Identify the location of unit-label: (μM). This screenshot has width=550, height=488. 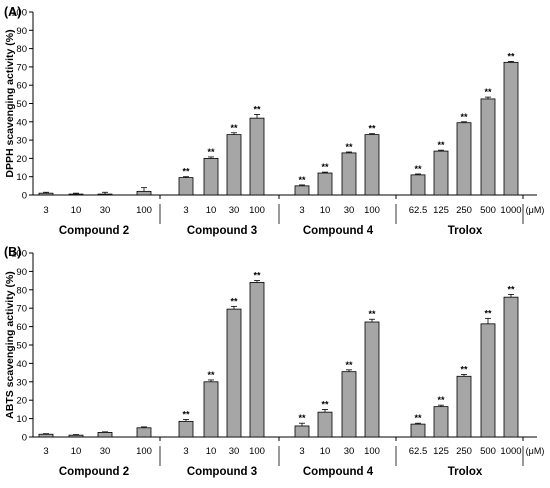
(535, 451).